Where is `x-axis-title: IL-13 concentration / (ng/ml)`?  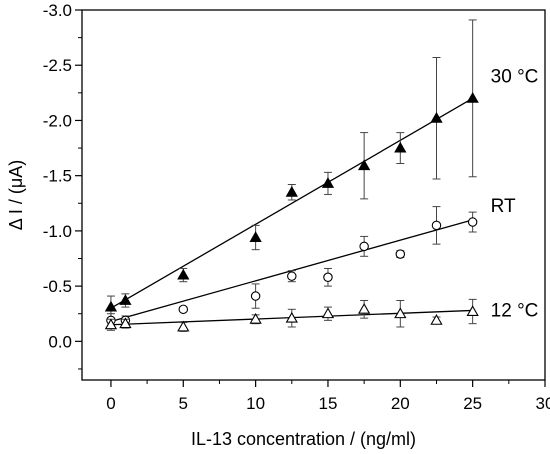
x-axis-title: IL-13 concentration / (ng/ml) is located at coordinates (303, 439).